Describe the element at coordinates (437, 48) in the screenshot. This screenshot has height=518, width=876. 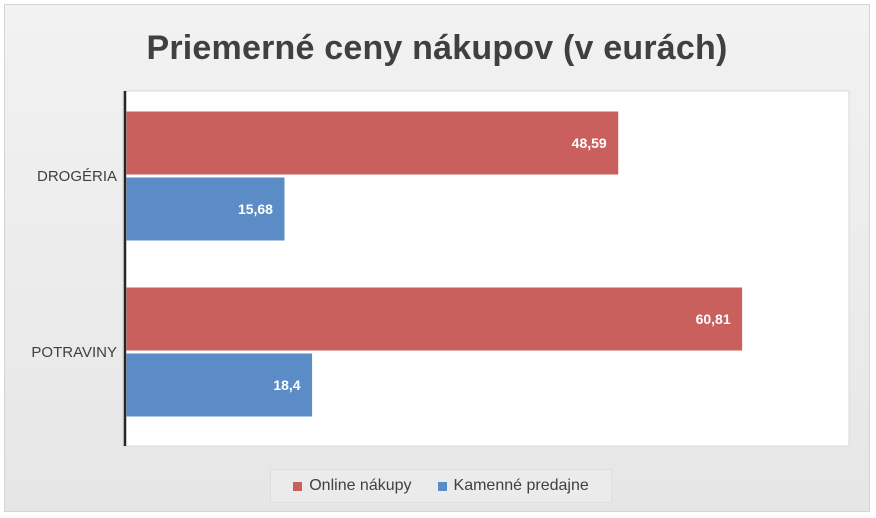
I see `chart-title: Priemerné ceny nákupov (v eurách)` at that location.